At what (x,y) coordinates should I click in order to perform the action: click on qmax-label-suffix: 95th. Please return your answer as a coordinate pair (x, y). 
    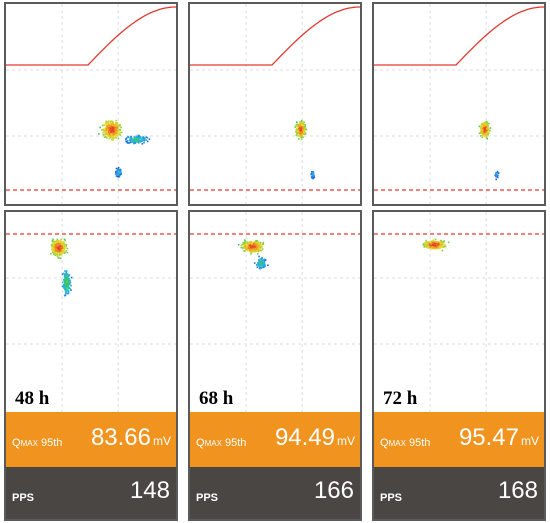
    Looking at the image, I should click on (418, 443).